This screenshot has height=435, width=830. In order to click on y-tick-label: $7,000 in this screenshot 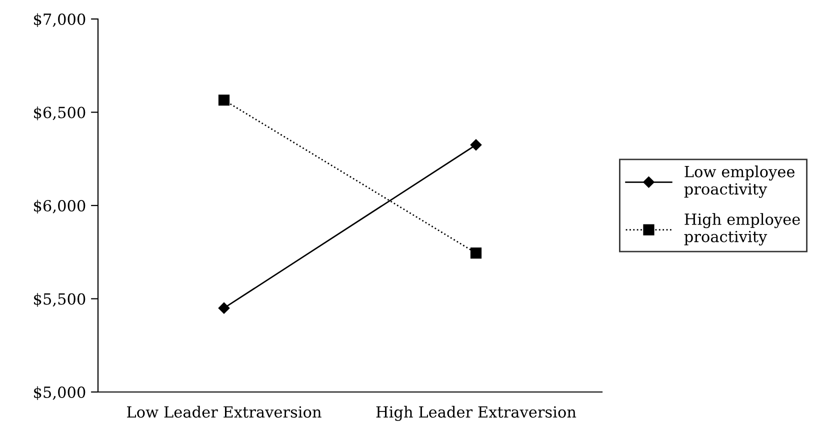, I will do `click(60, 20)`.